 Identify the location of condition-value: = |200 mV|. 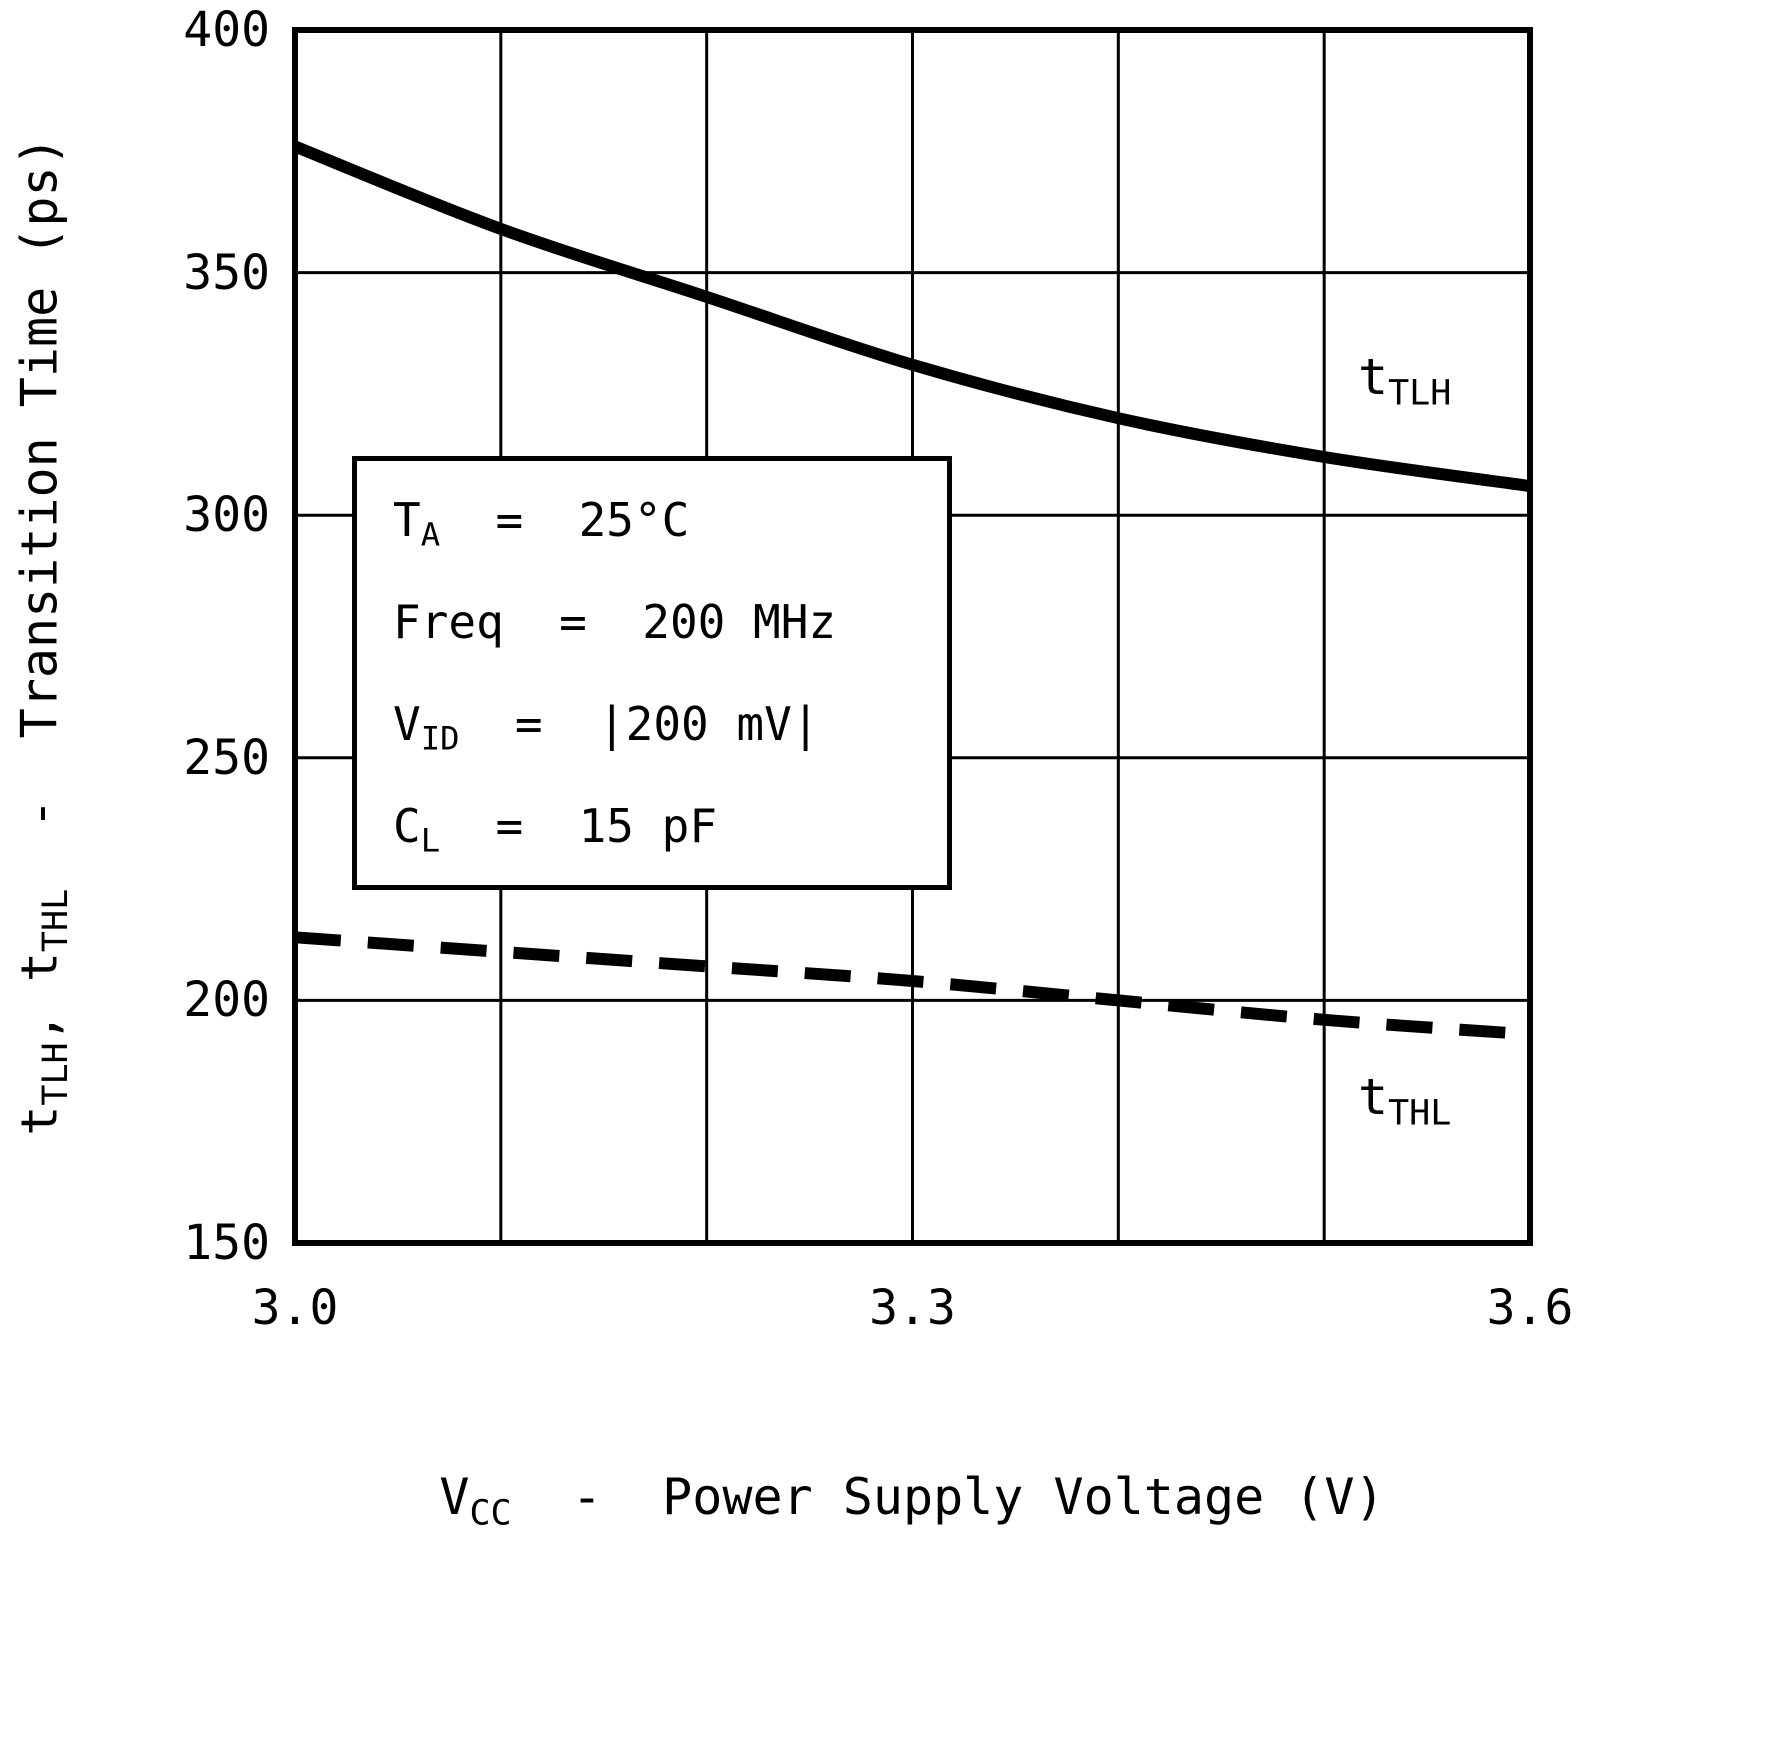
(639, 724).